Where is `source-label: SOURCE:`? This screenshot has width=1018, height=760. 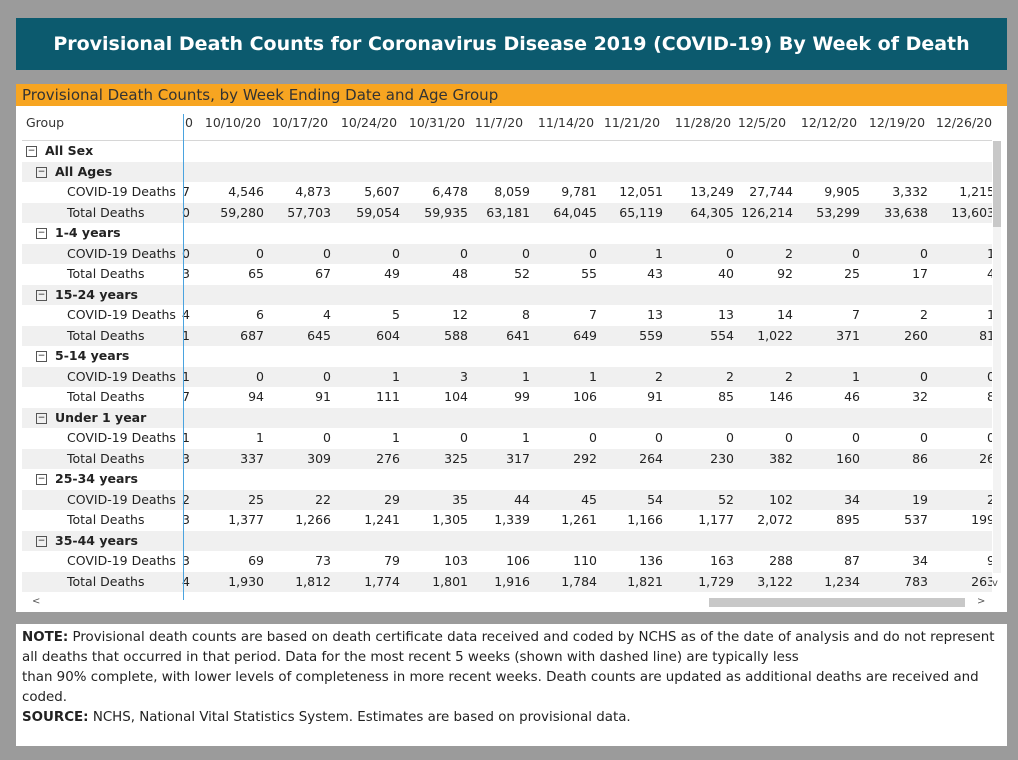
source-label: SOURCE: is located at coordinates (55, 717).